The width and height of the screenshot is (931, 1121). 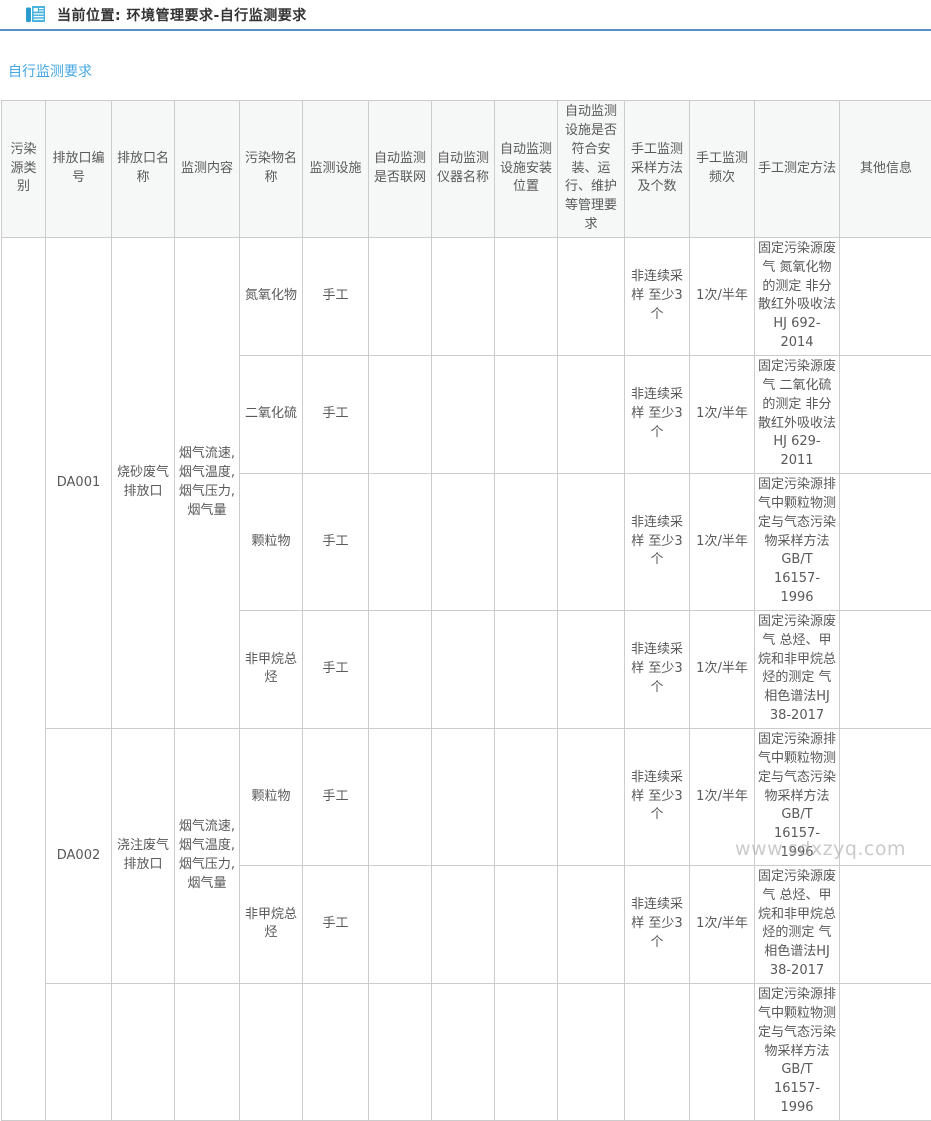 What do you see at coordinates (143, 169) in the screenshot?
I see `column-header: 排放口名称` at bounding box center [143, 169].